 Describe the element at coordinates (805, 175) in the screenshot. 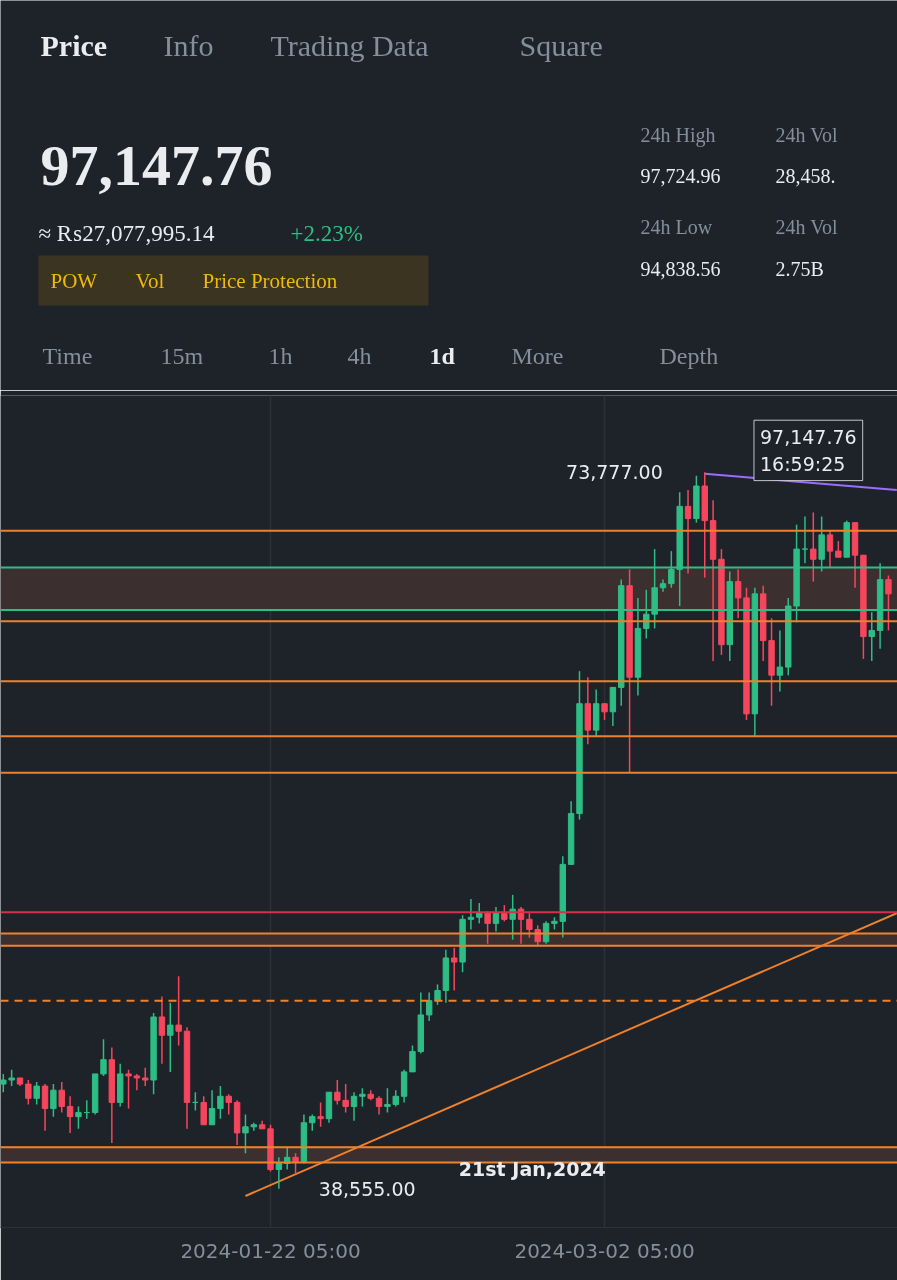

I see `text: 28,458.` at that location.